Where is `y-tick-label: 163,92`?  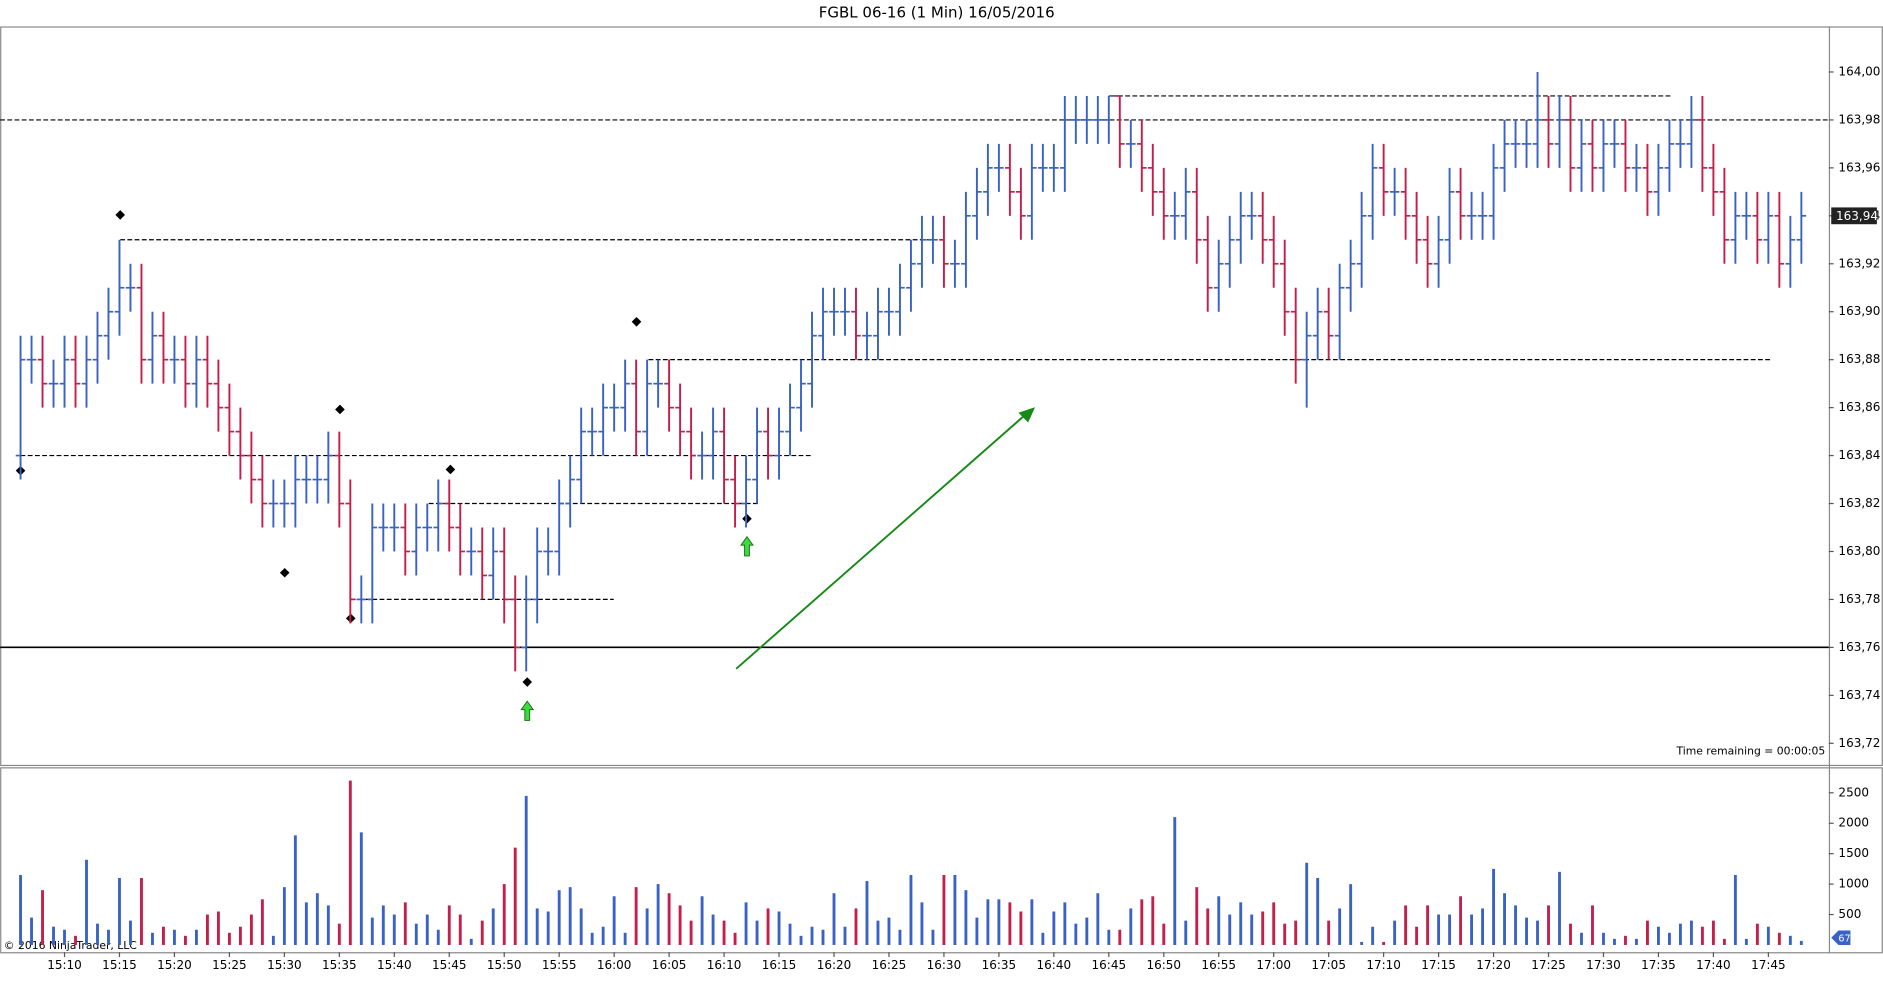
y-tick-label: 163,92 is located at coordinates (1859, 263).